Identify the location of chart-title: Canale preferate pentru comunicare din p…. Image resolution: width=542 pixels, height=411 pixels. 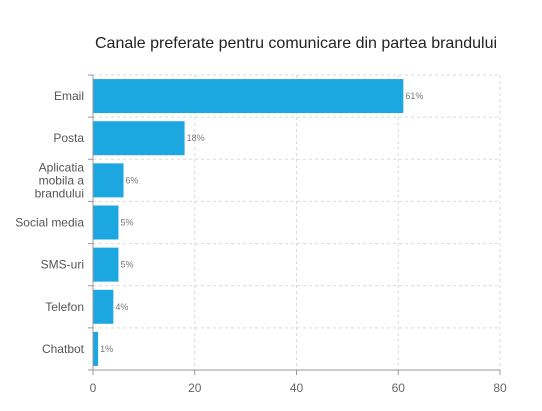
(296, 43).